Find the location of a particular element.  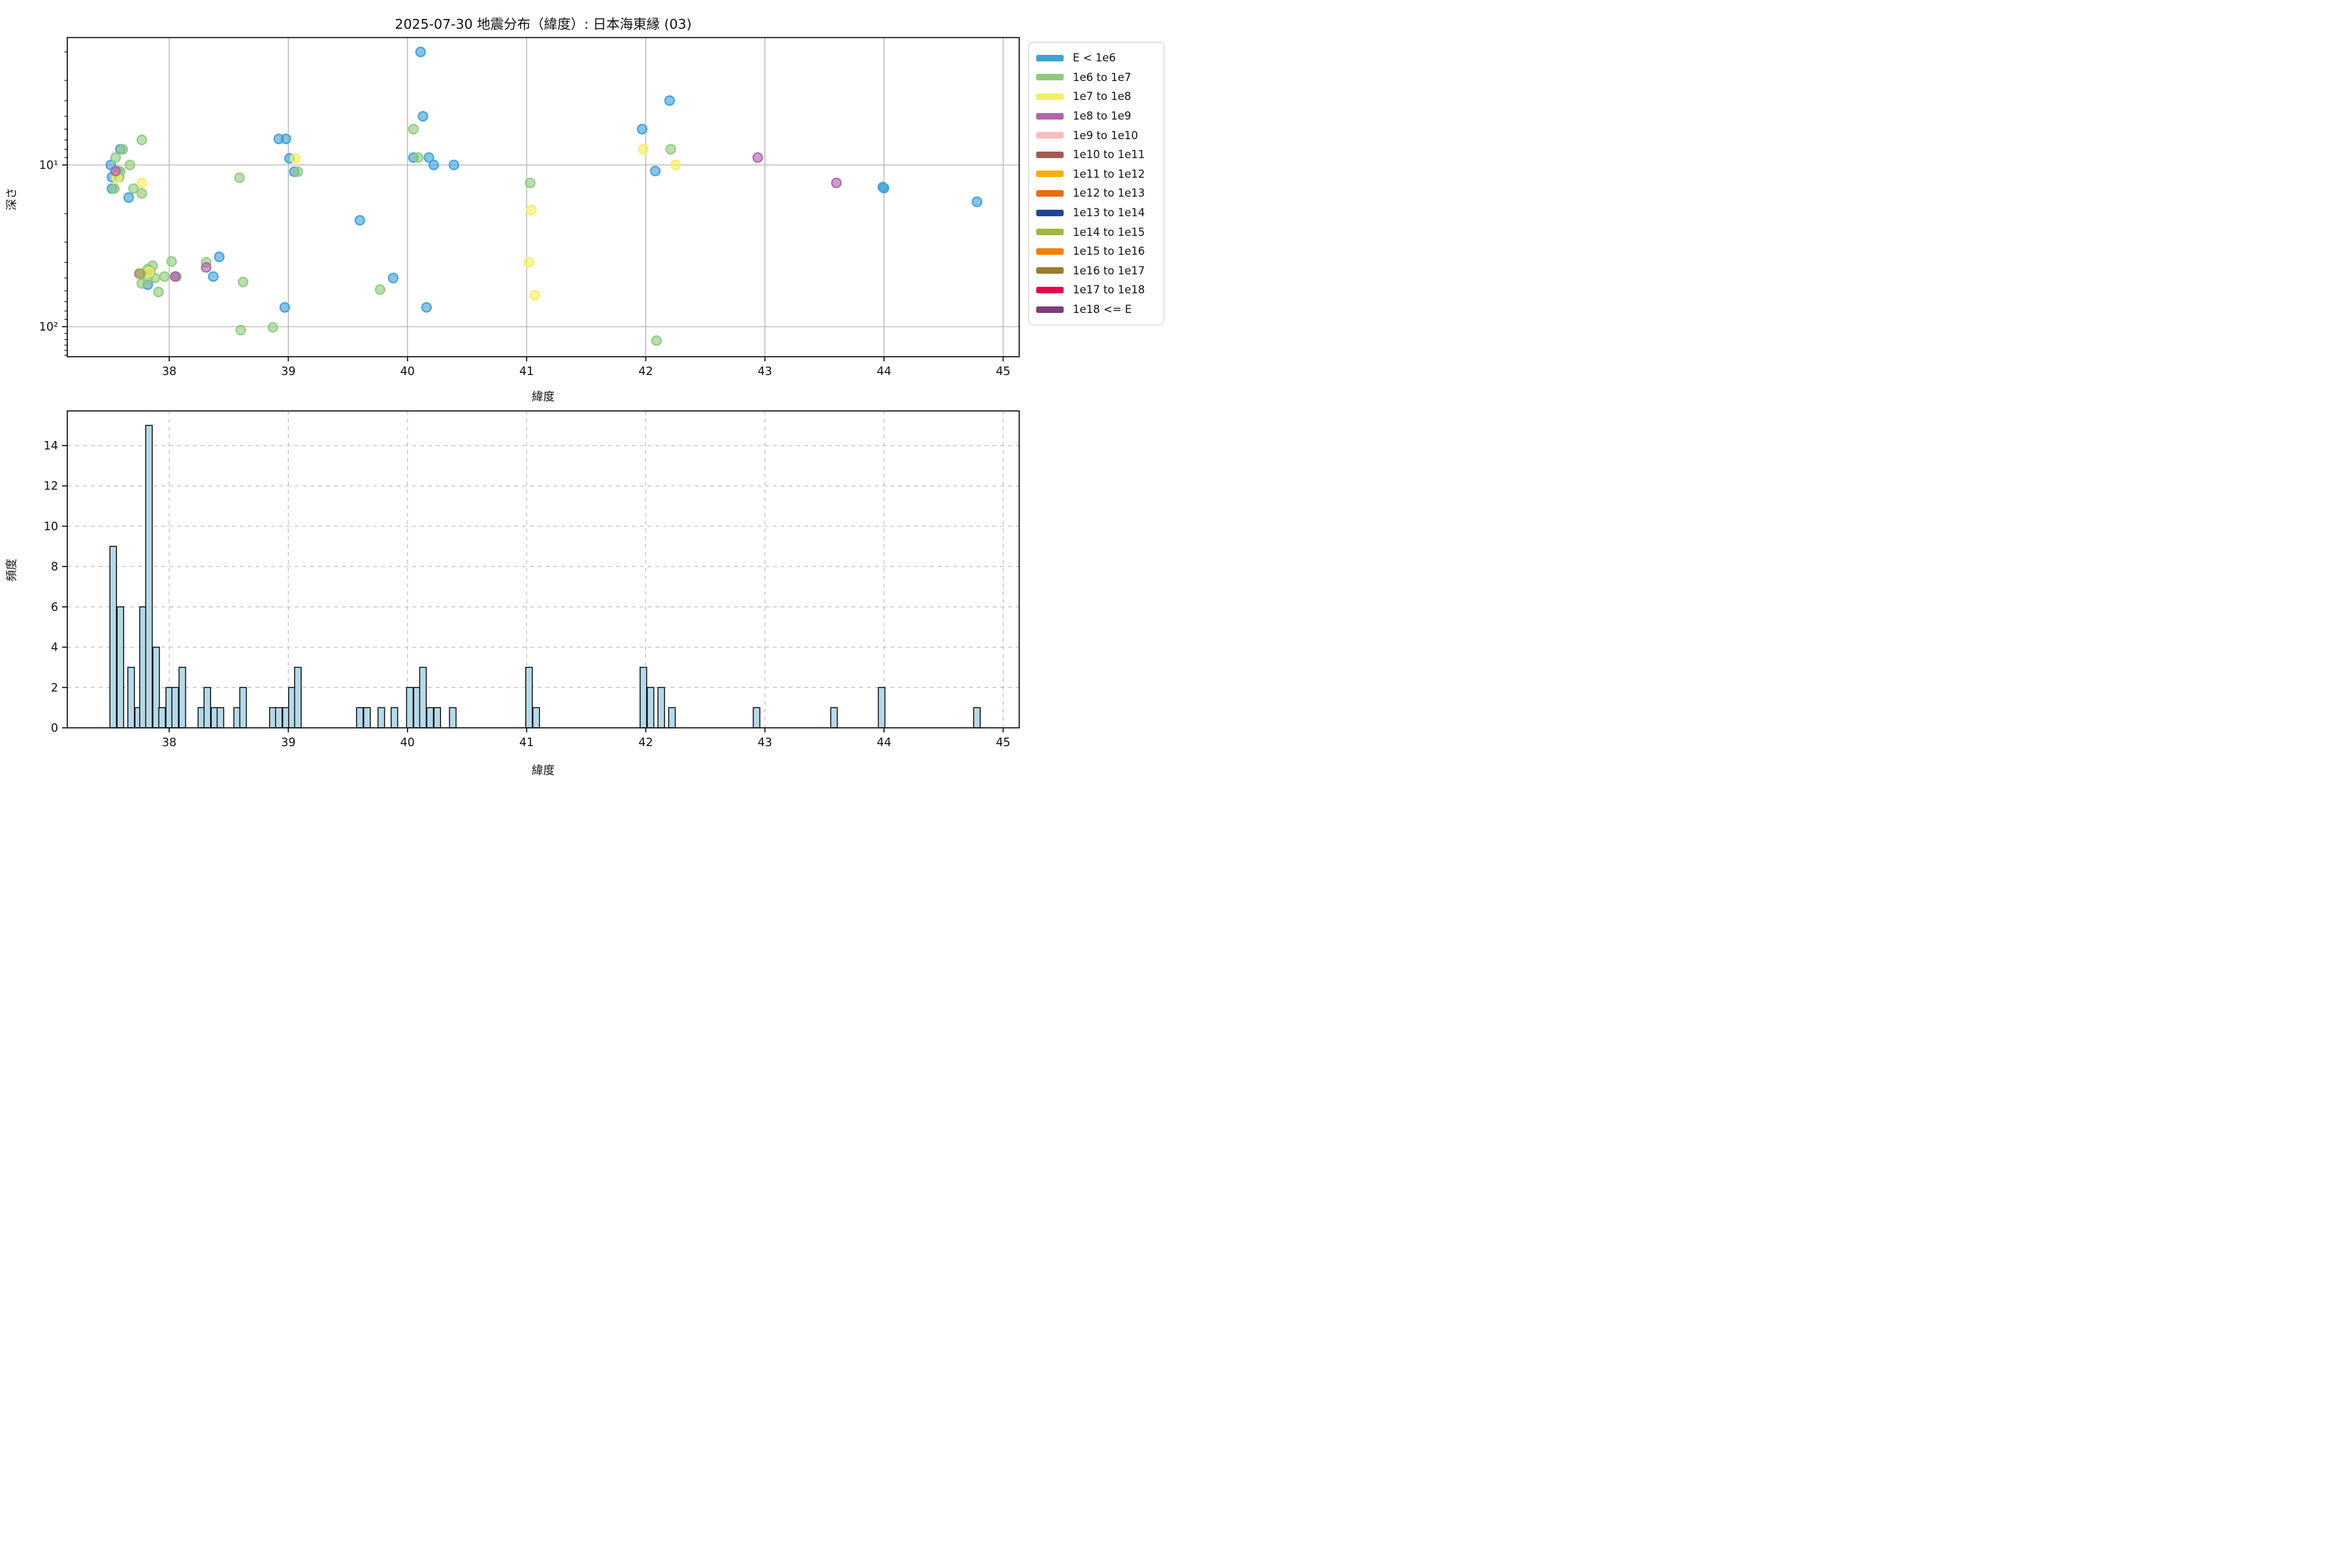

legend-row: 1e13 to 1e14 is located at coordinates (1096, 213).